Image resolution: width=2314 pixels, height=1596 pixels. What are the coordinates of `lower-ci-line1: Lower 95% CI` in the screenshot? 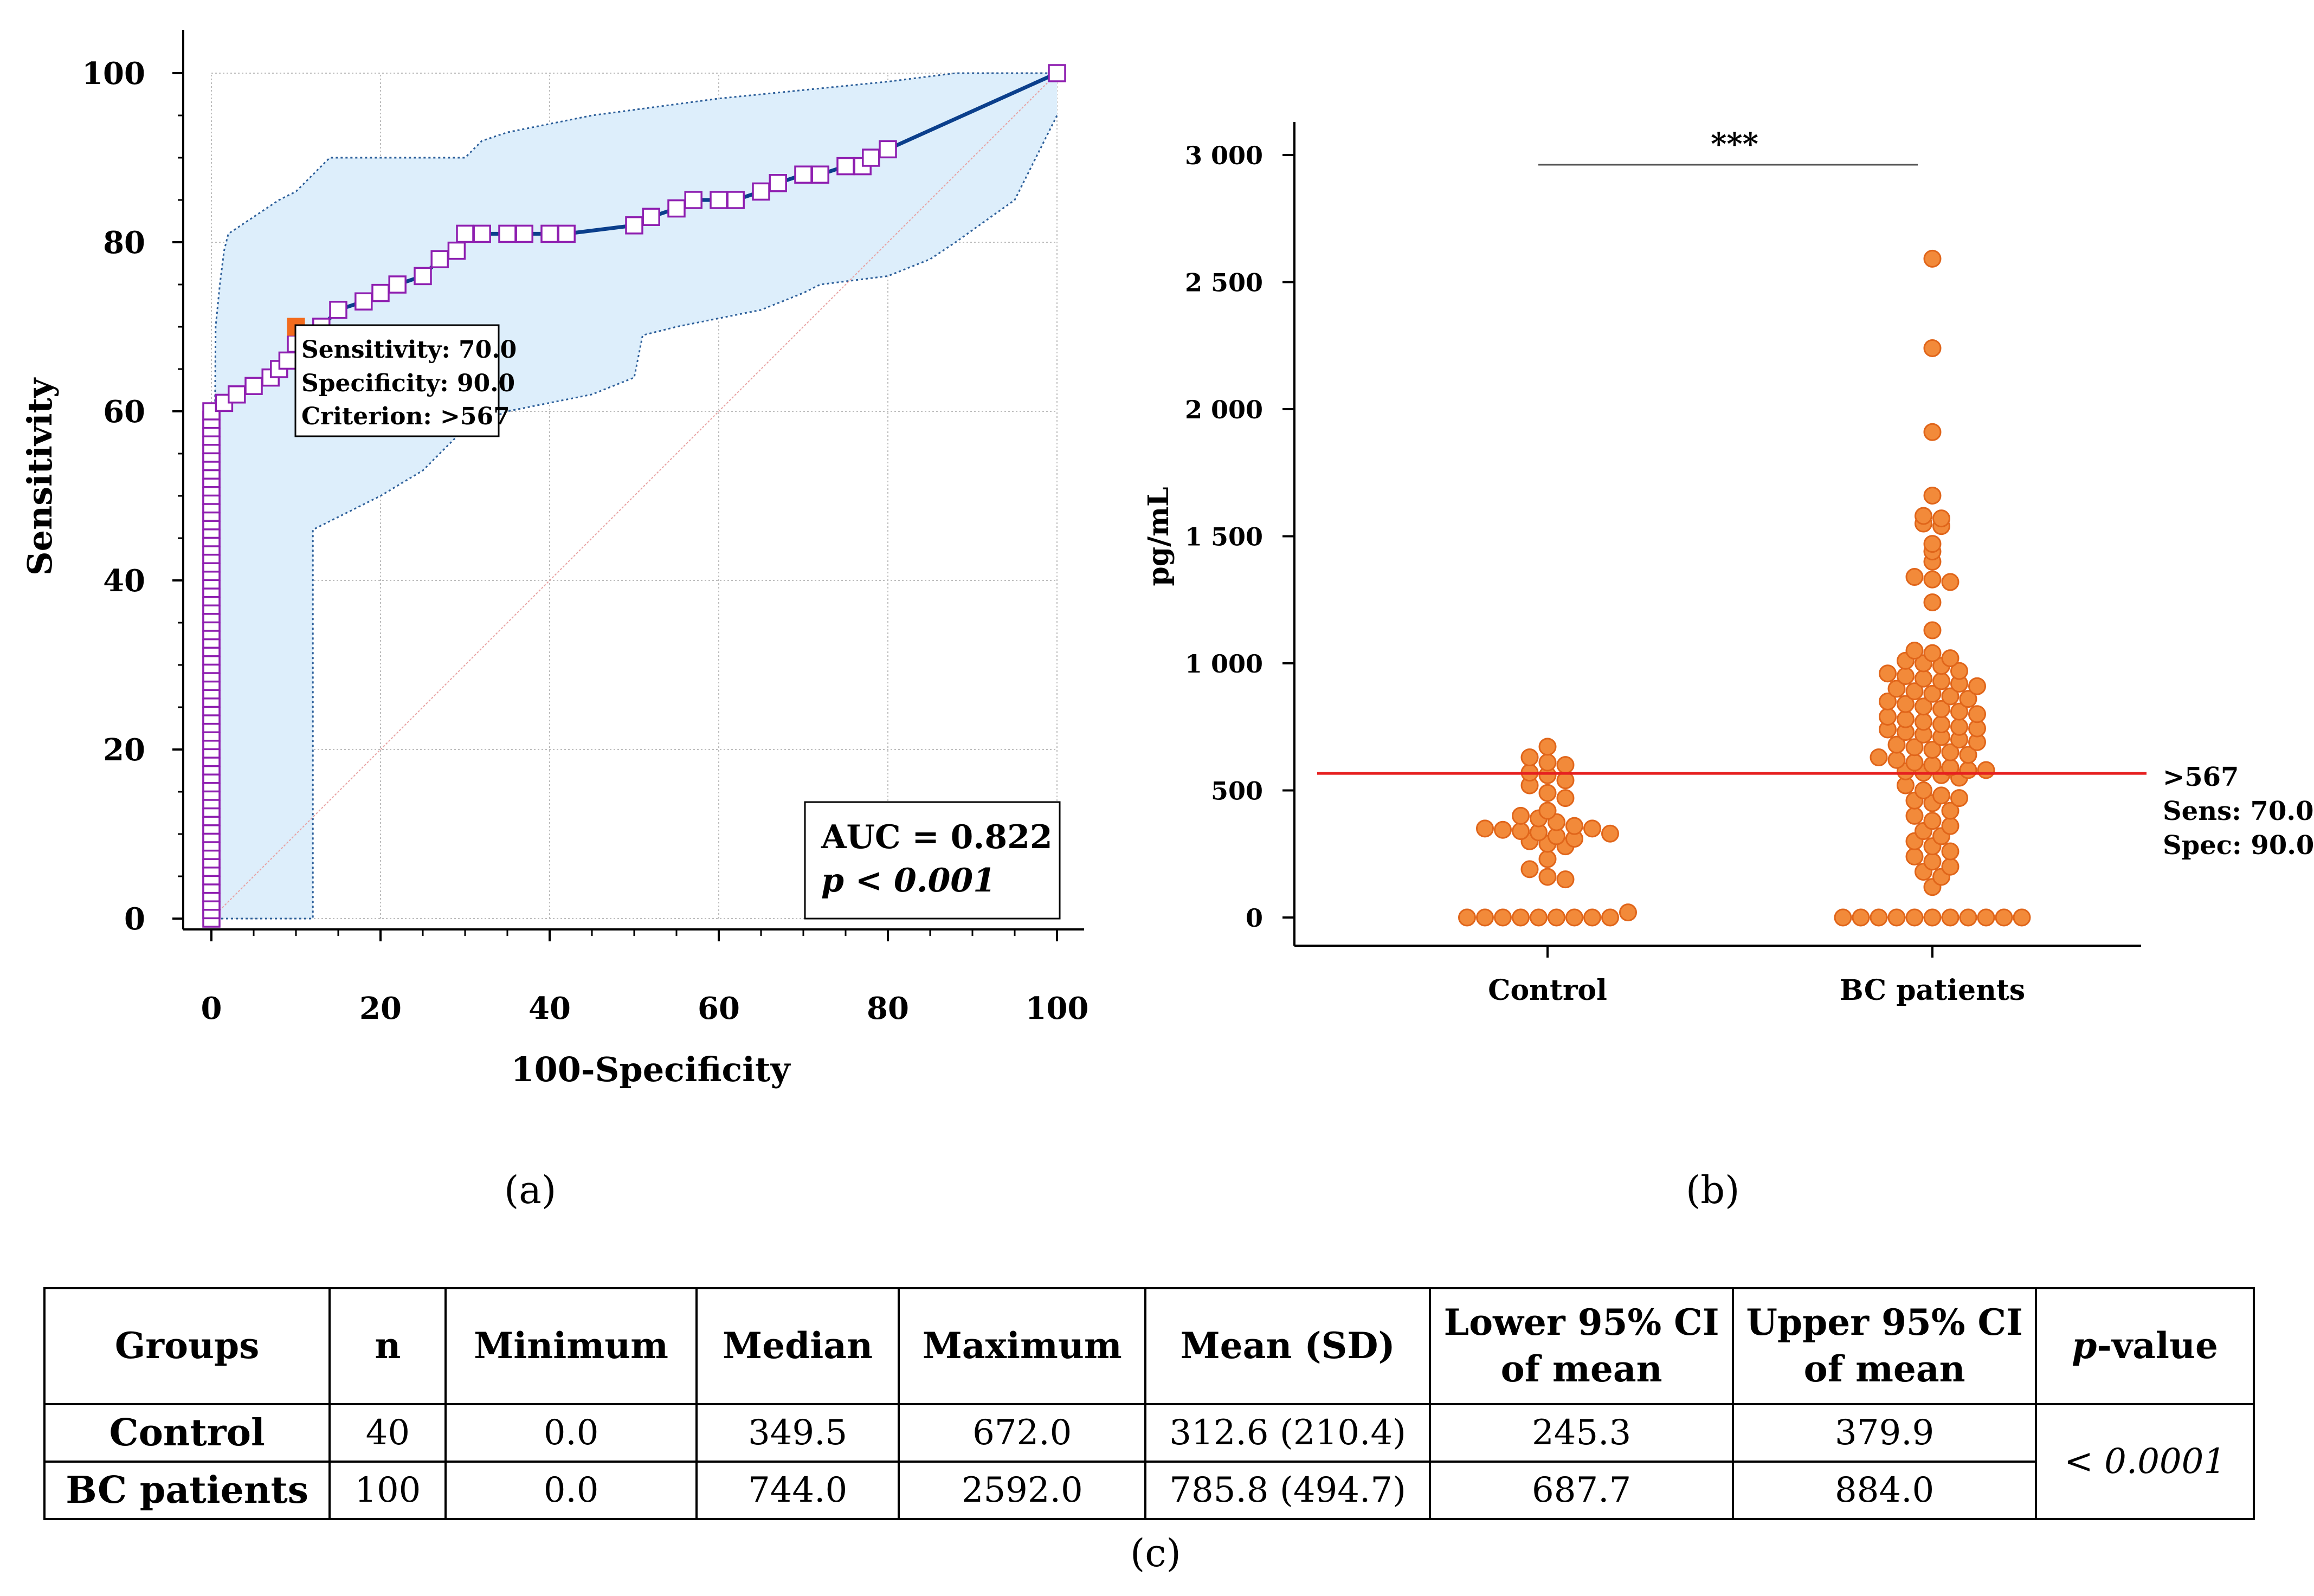 It's located at (1581, 1323).